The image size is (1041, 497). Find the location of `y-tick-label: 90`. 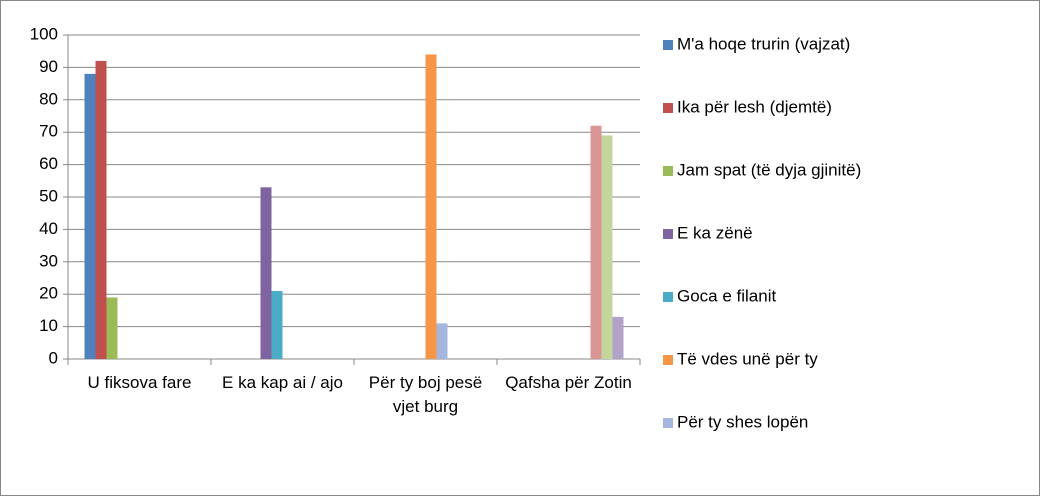

y-tick-label: 90 is located at coordinates (48, 66).